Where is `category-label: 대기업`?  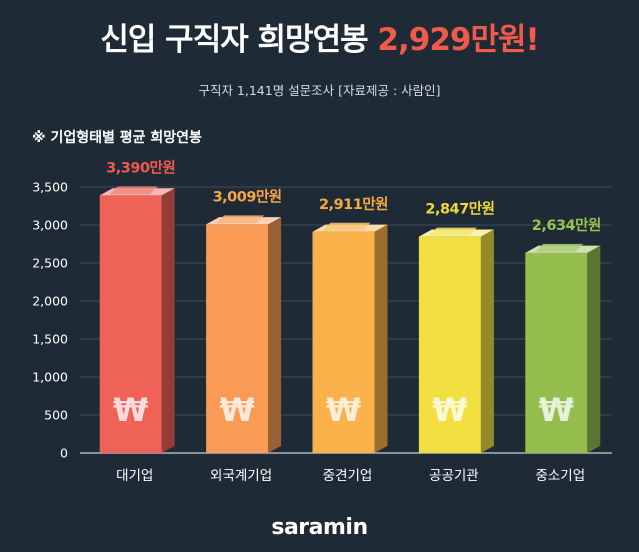
category-label: 대기업 is located at coordinates (134, 476).